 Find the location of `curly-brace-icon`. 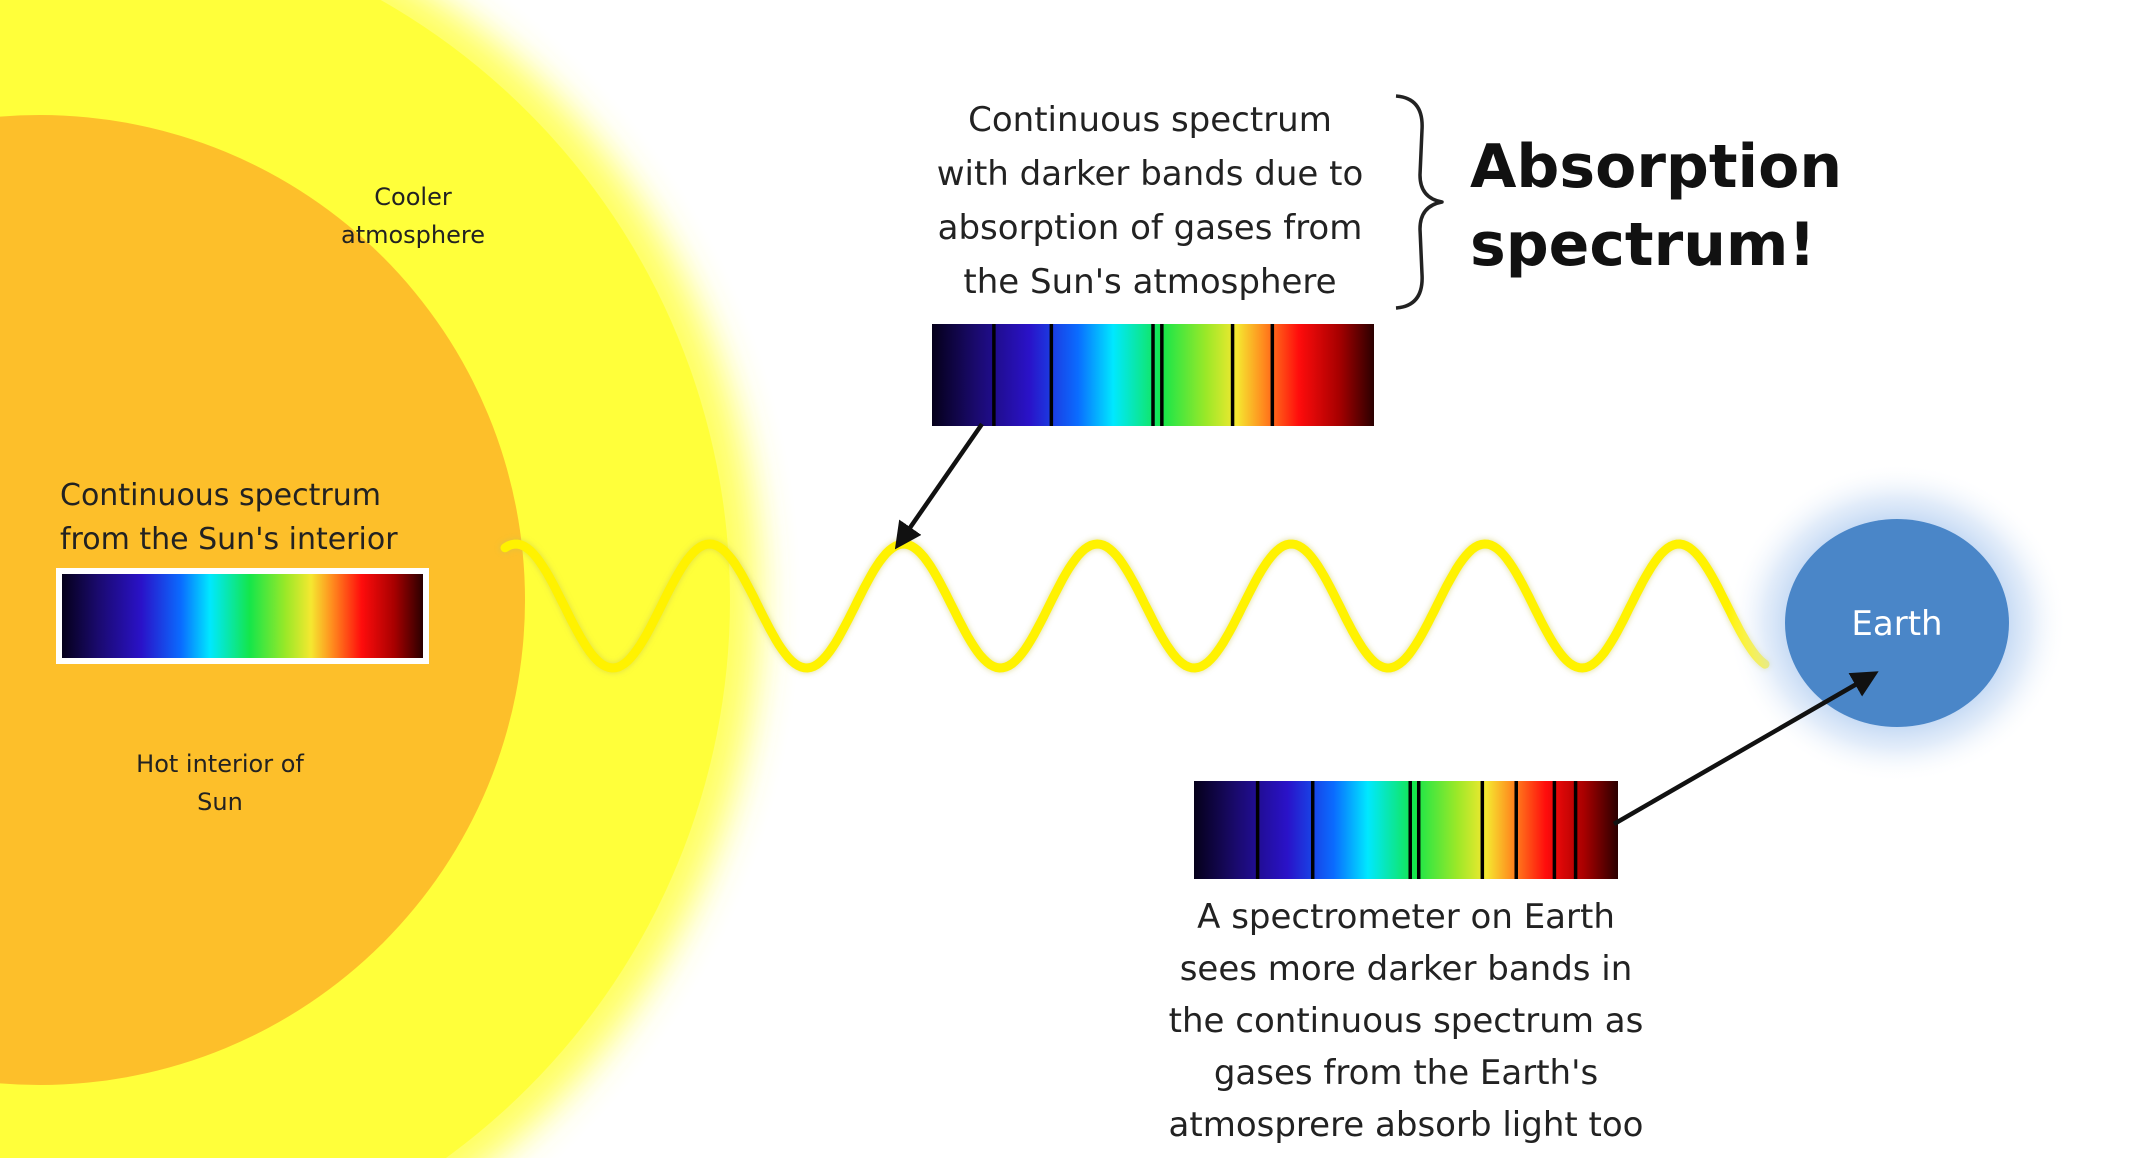

curly-brace-icon is located at coordinates (1419, 202).